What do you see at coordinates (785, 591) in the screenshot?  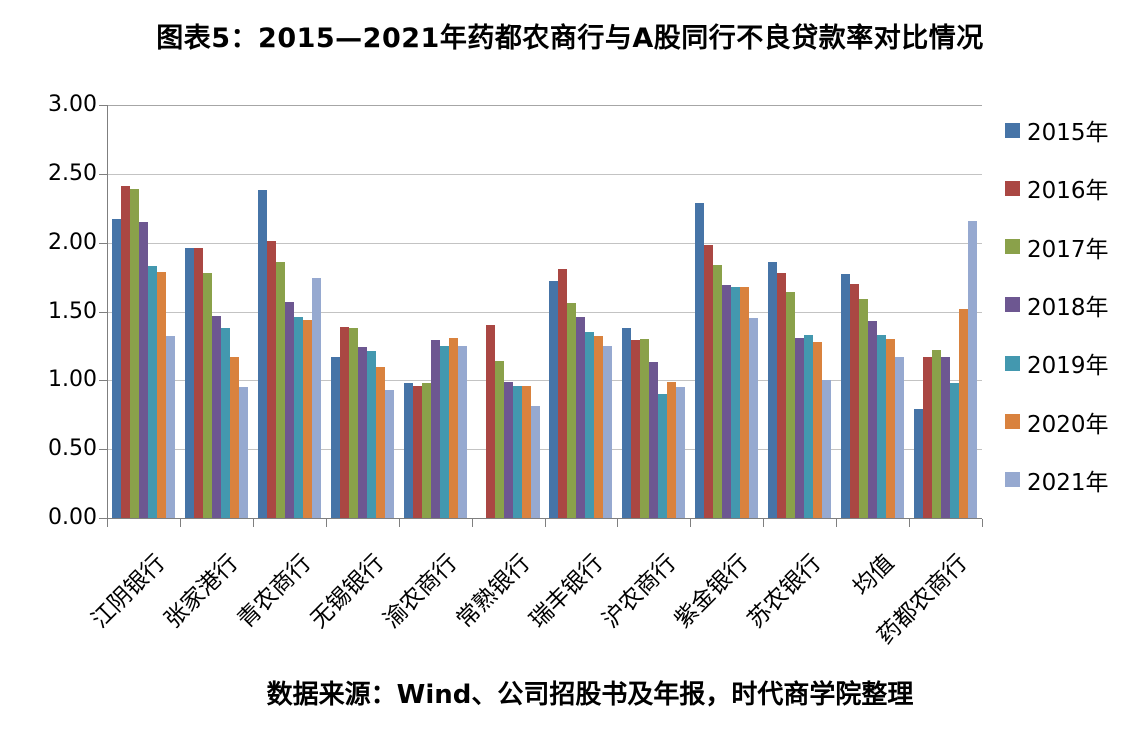 I see `x-axis-label-苏农银行: 苏农银行` at bounding box center [785, 591].